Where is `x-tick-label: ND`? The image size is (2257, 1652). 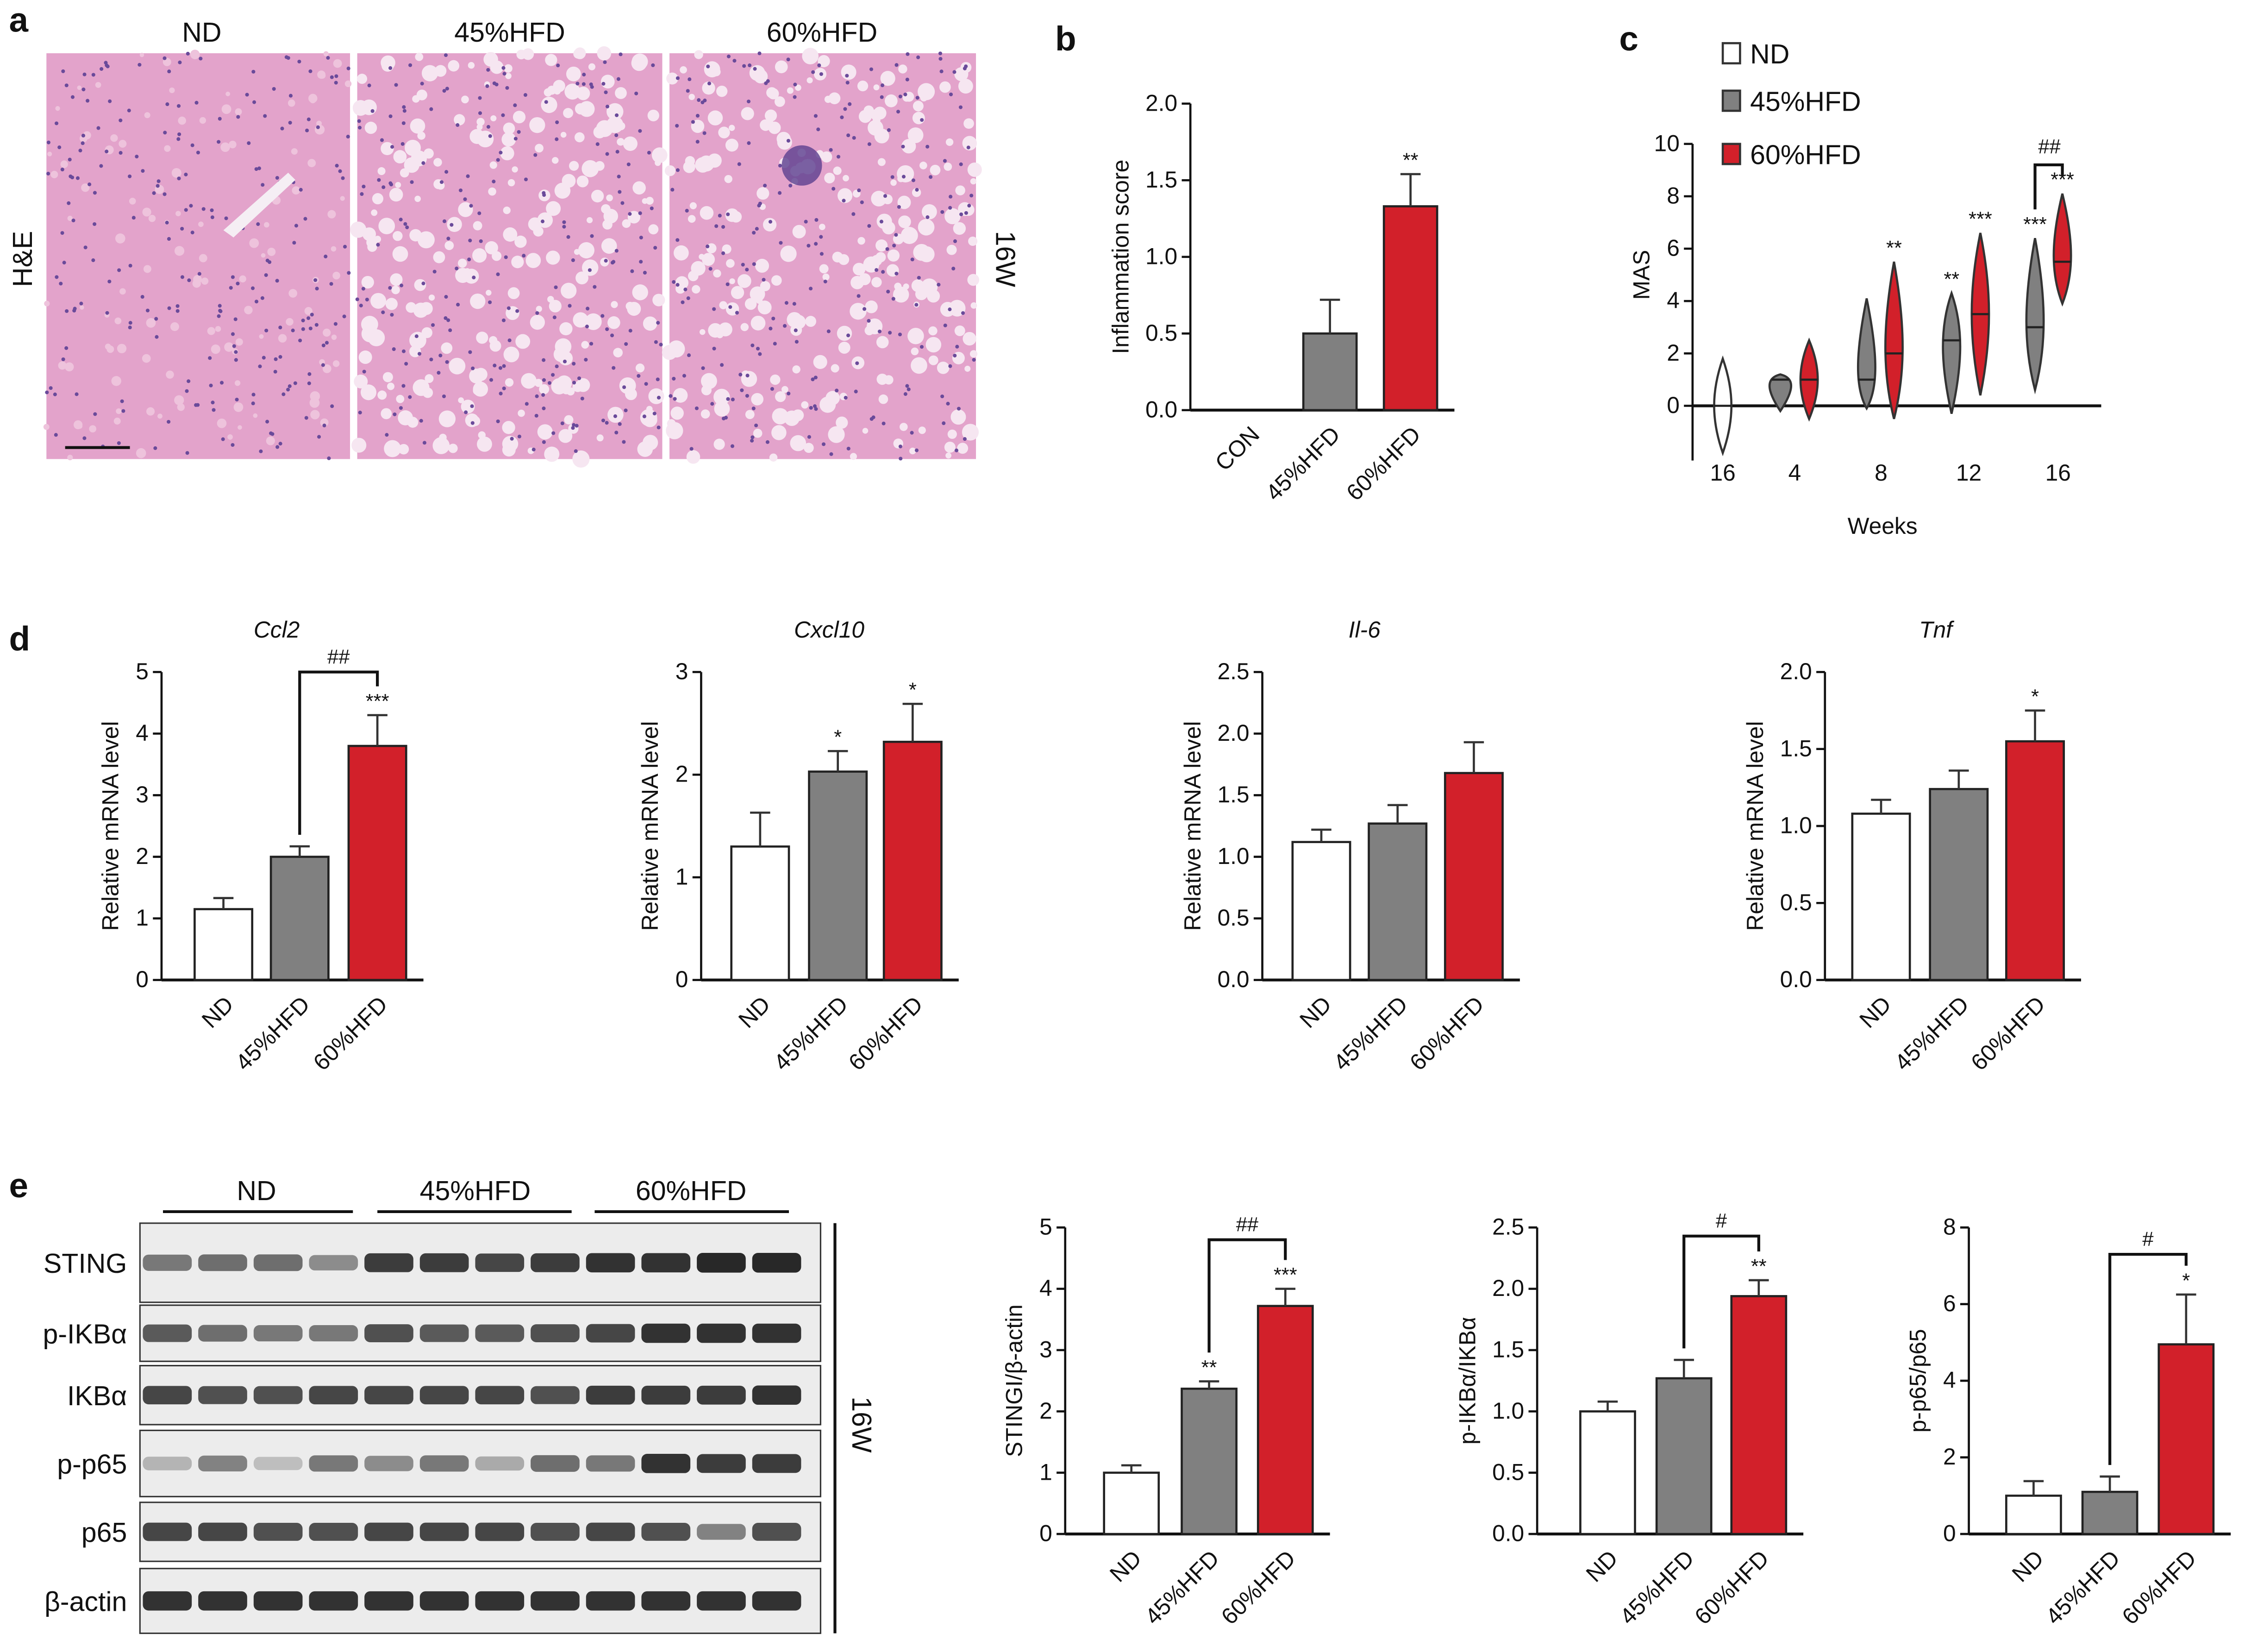
x-tick-label: ND is located at coordinates (2028, 1566).